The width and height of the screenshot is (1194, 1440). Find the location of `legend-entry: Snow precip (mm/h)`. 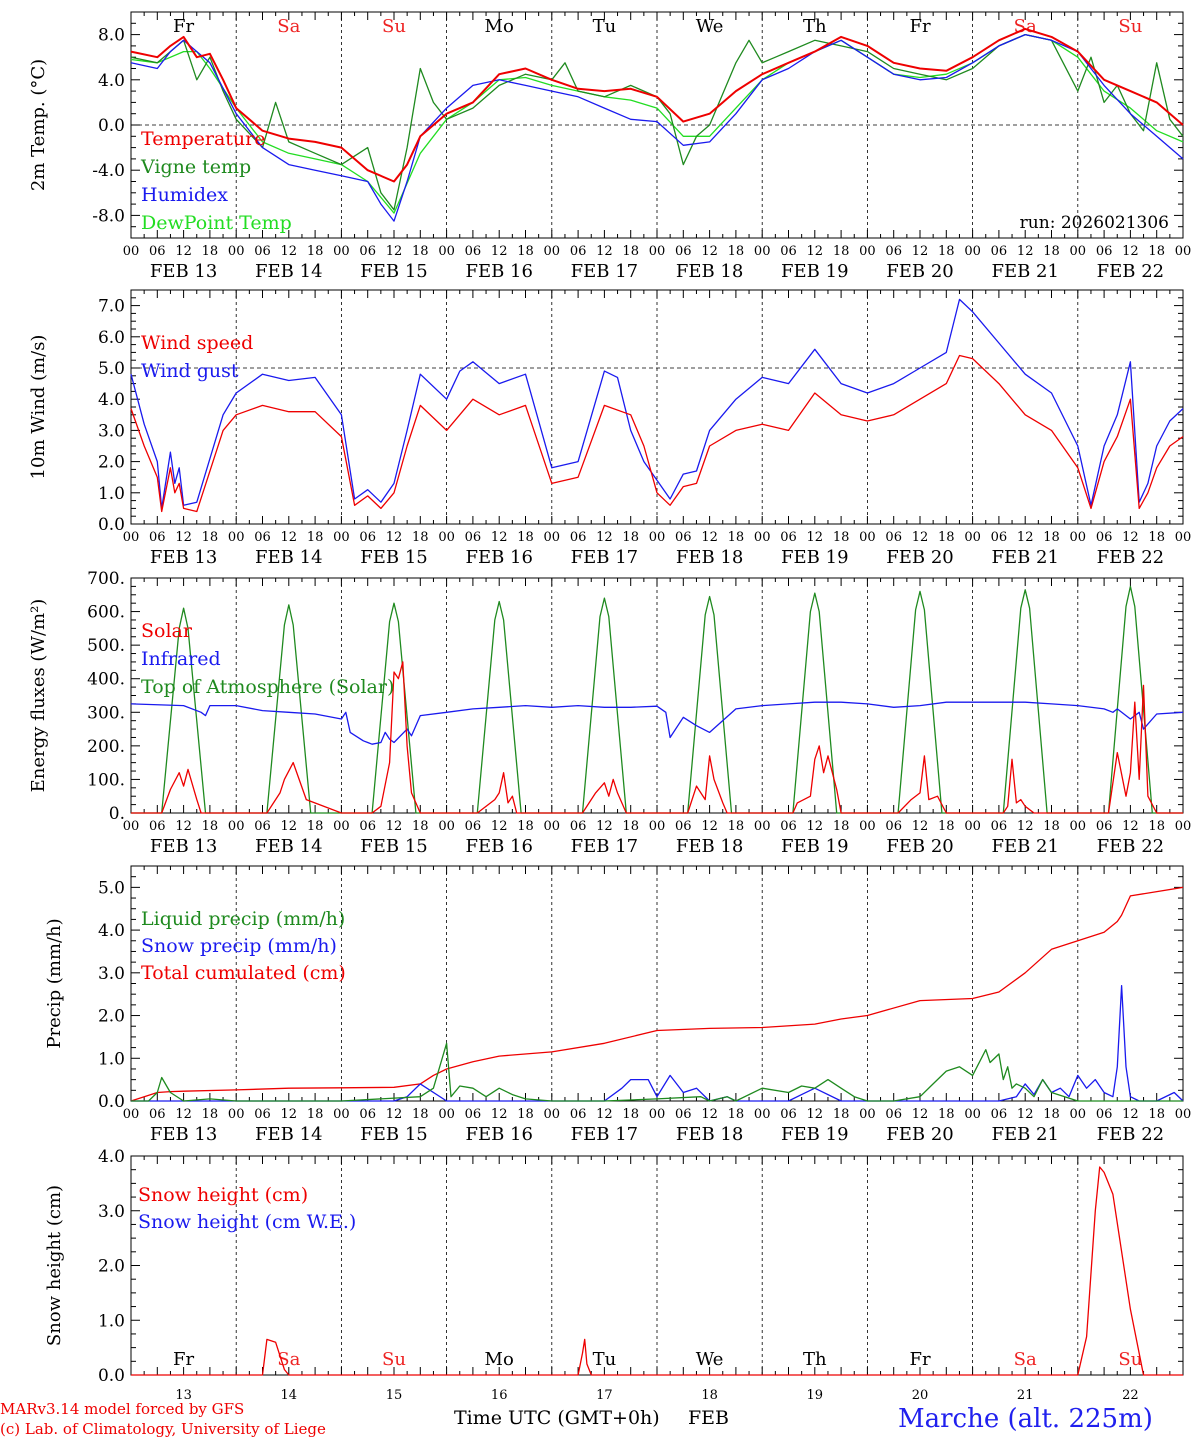

legend-entry: Snow precip (mm/h) is located at coordinates (239, 946).